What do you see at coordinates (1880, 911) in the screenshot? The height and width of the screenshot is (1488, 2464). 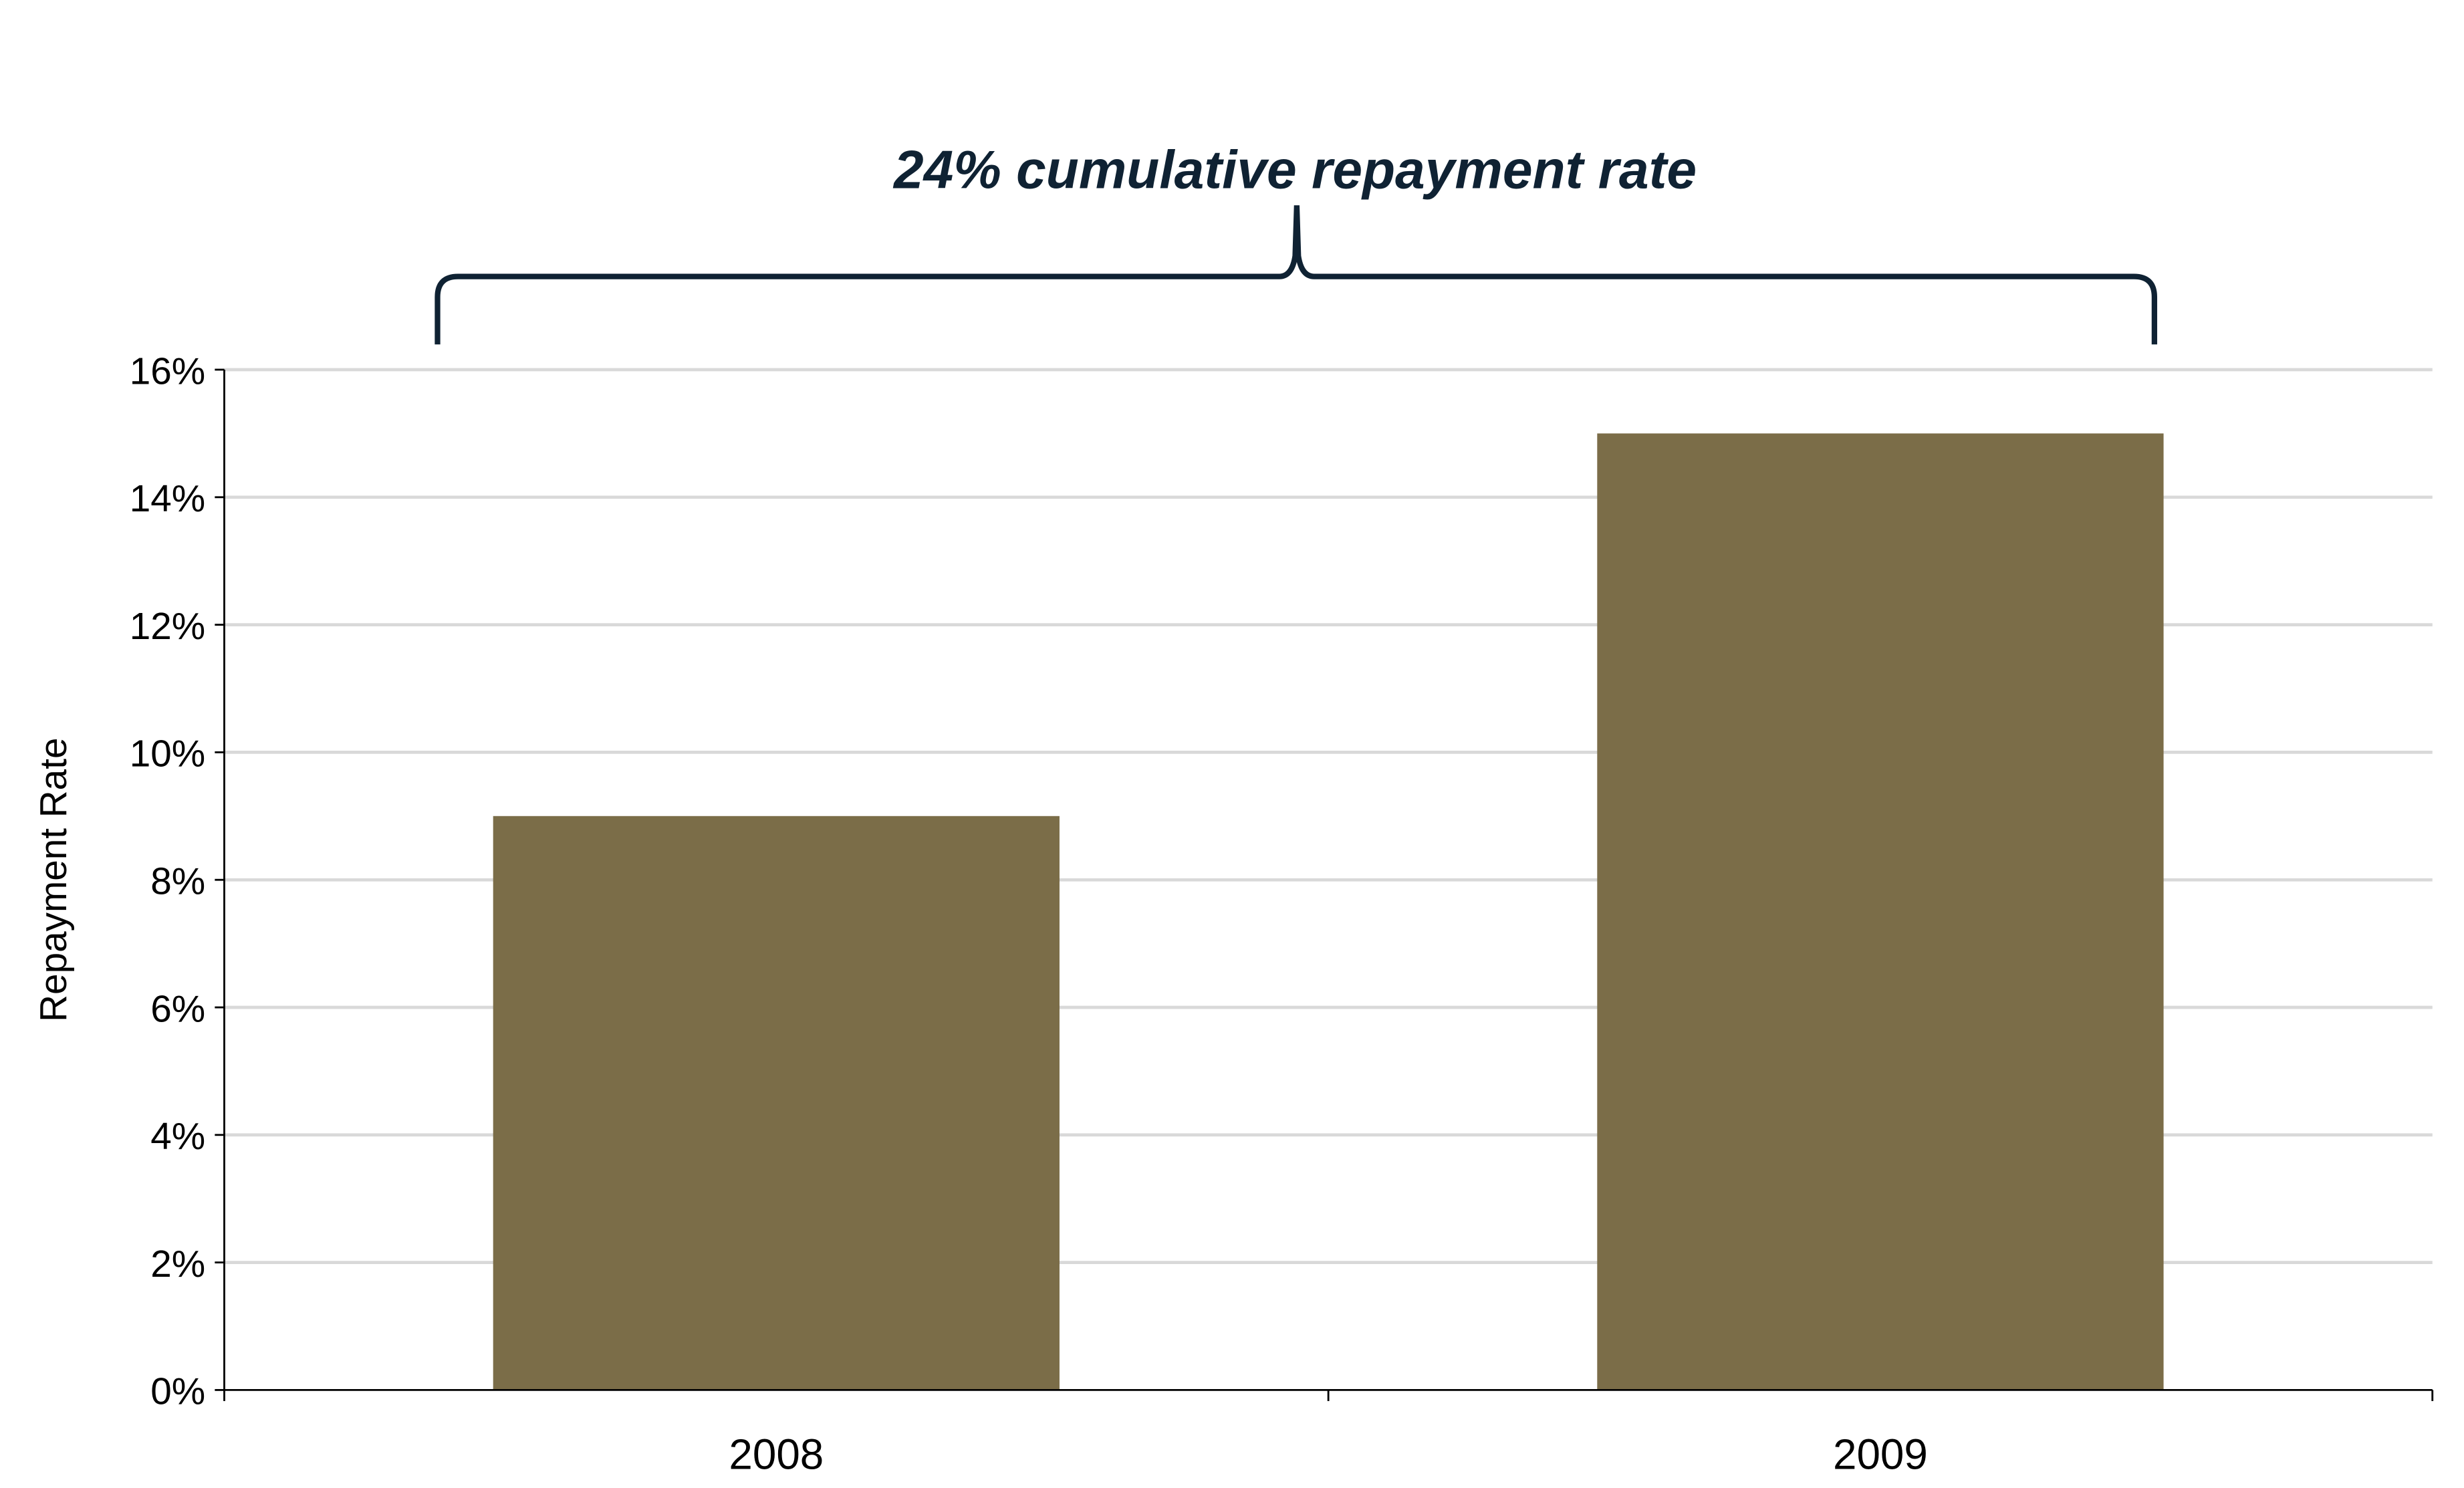 I see `bar-2009` at bounding box center [1880, 911].